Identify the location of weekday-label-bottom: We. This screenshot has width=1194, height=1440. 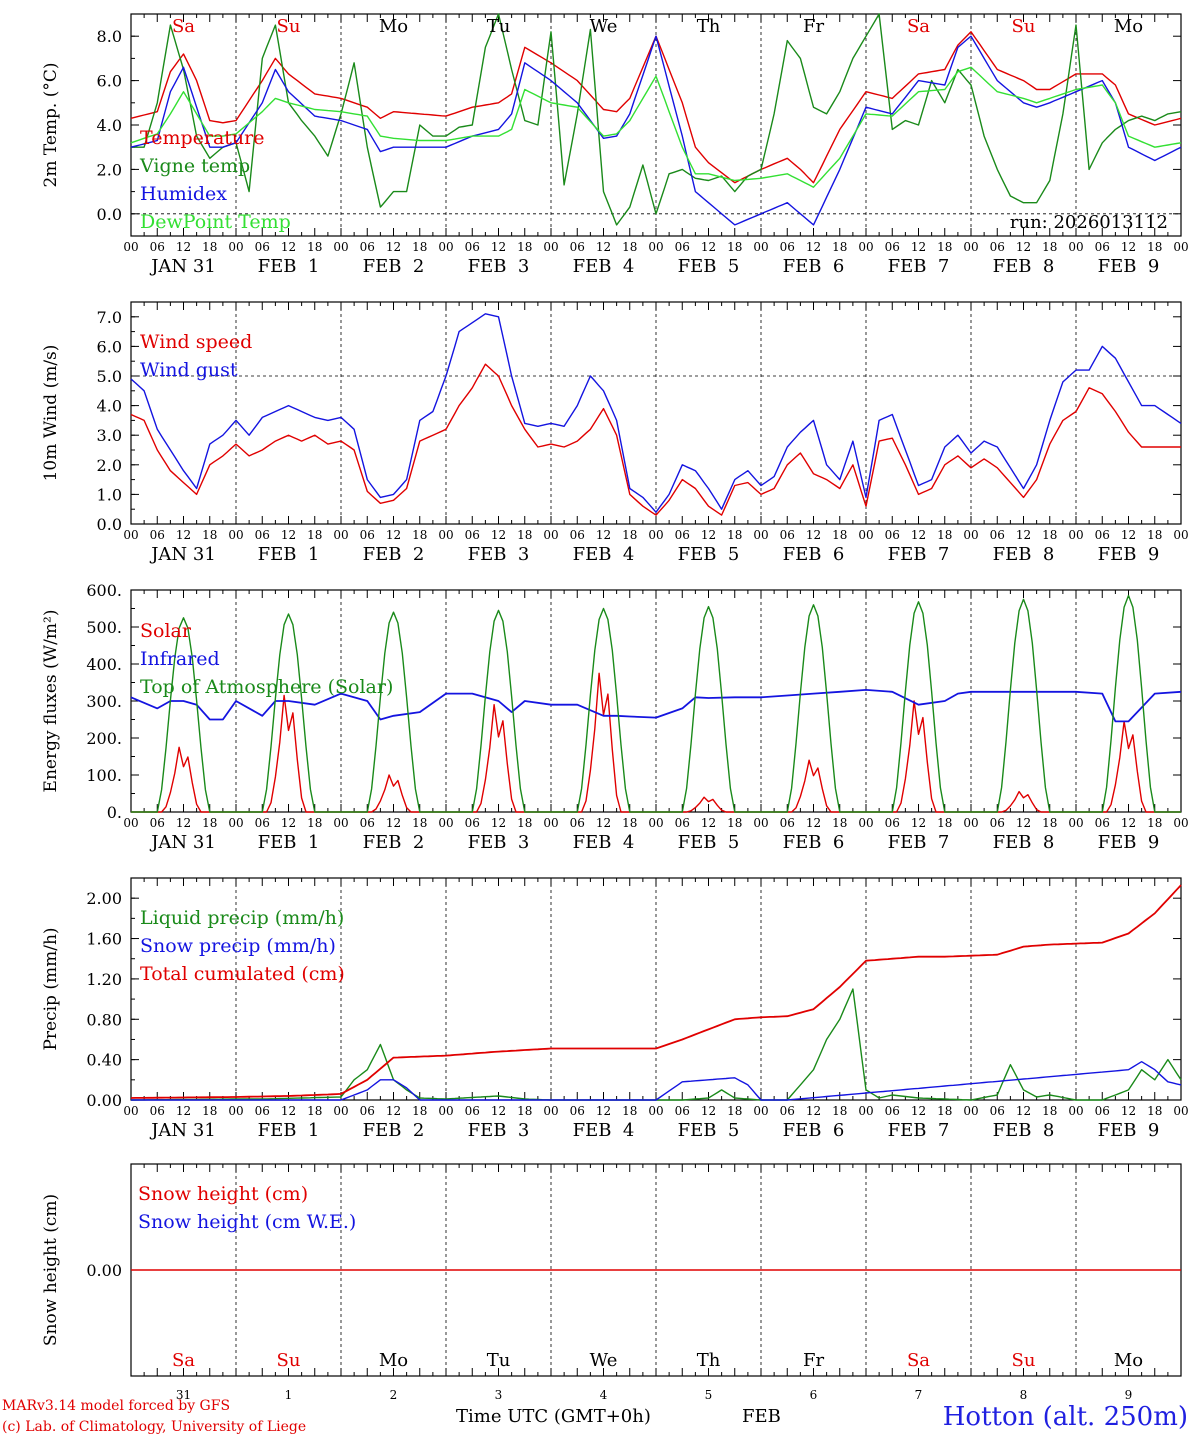
(604, 1360).